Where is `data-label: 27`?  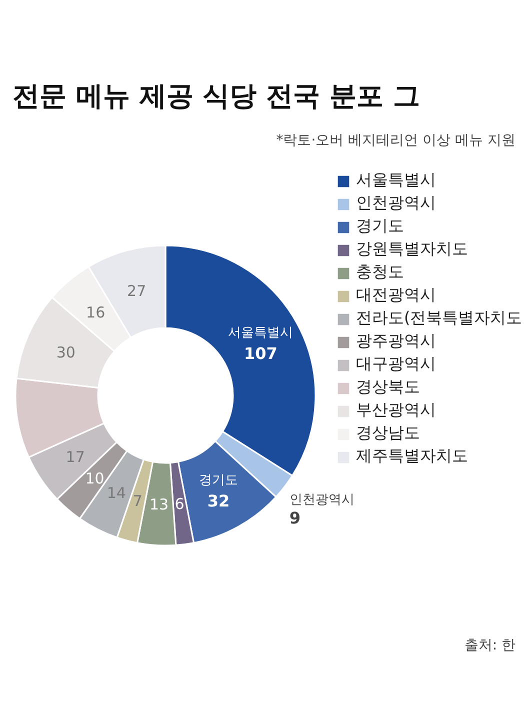
data-label: 27 is located at coordinates (136, 291).